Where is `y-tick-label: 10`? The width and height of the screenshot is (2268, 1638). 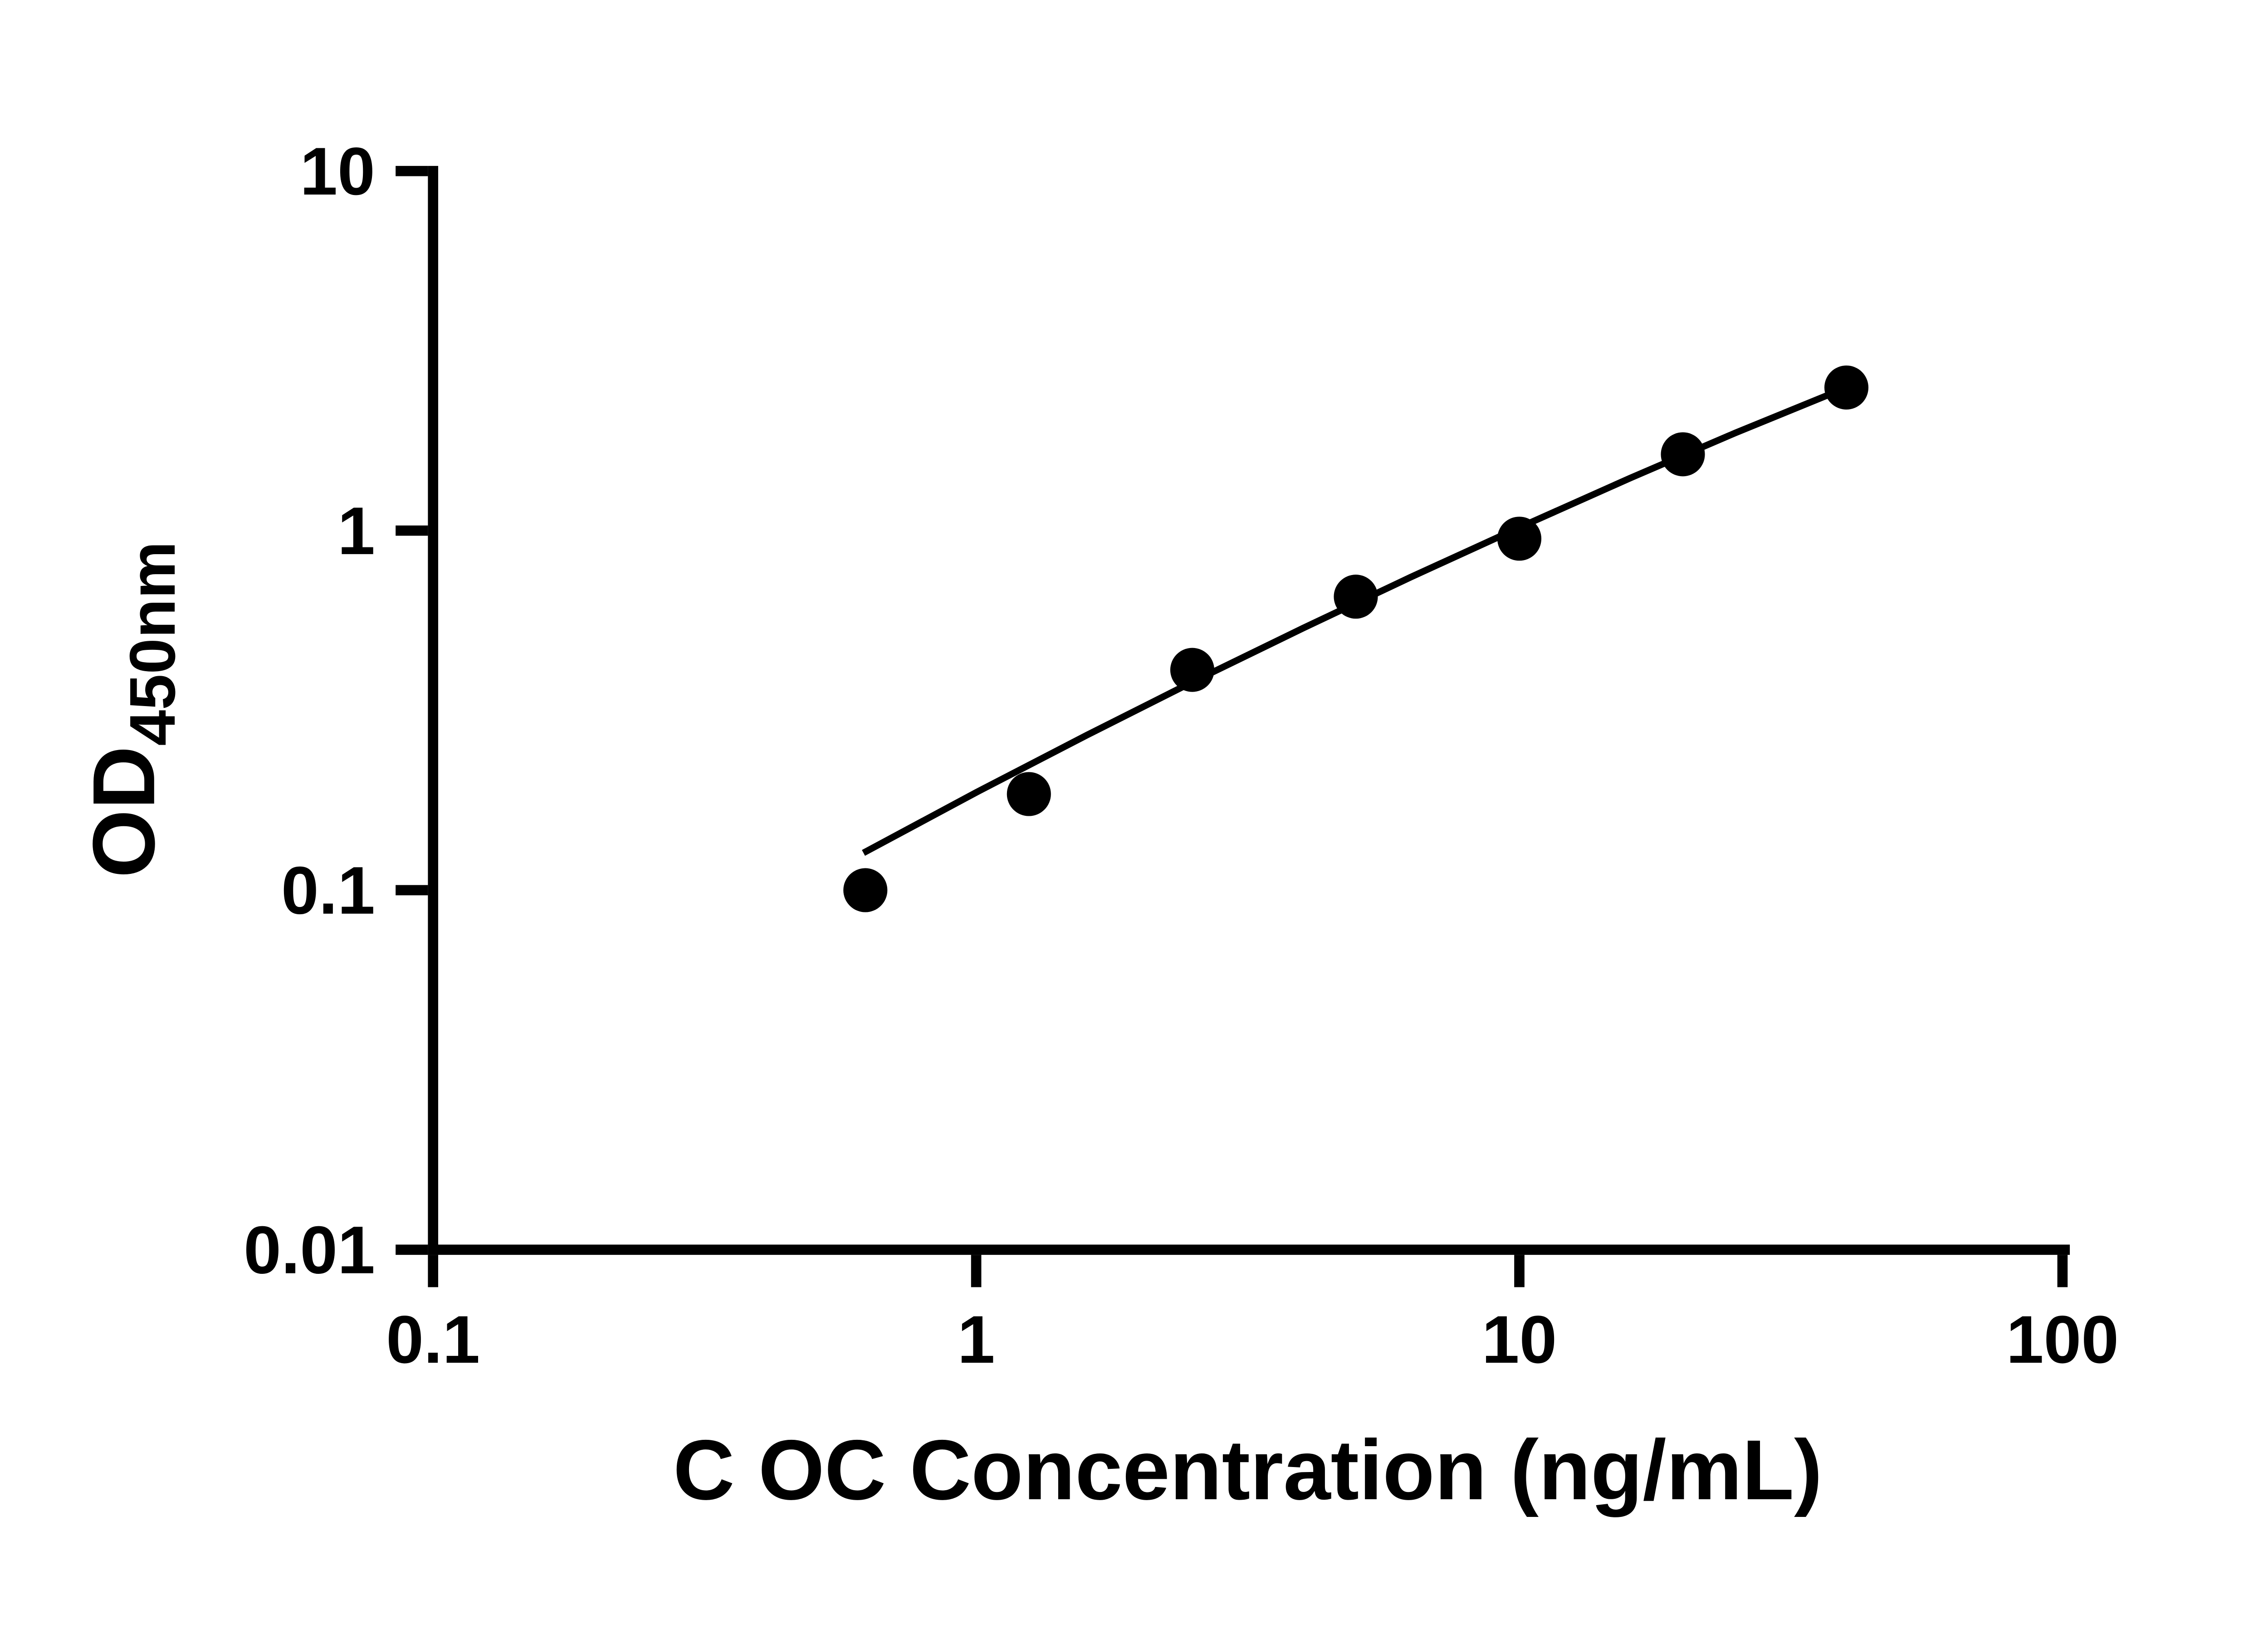 y-tick-label: 10 is located at coordinates (338, 171).